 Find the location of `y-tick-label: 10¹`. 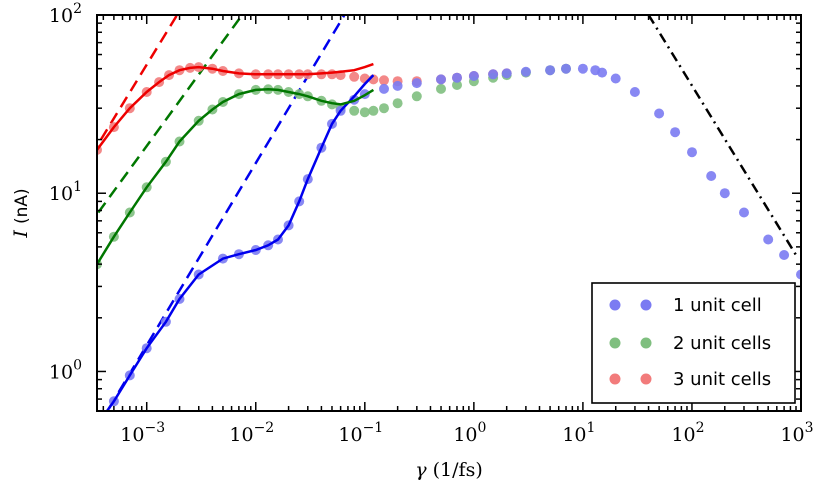

y-tick-label: 10¹ is located at coordinates (65, 192).